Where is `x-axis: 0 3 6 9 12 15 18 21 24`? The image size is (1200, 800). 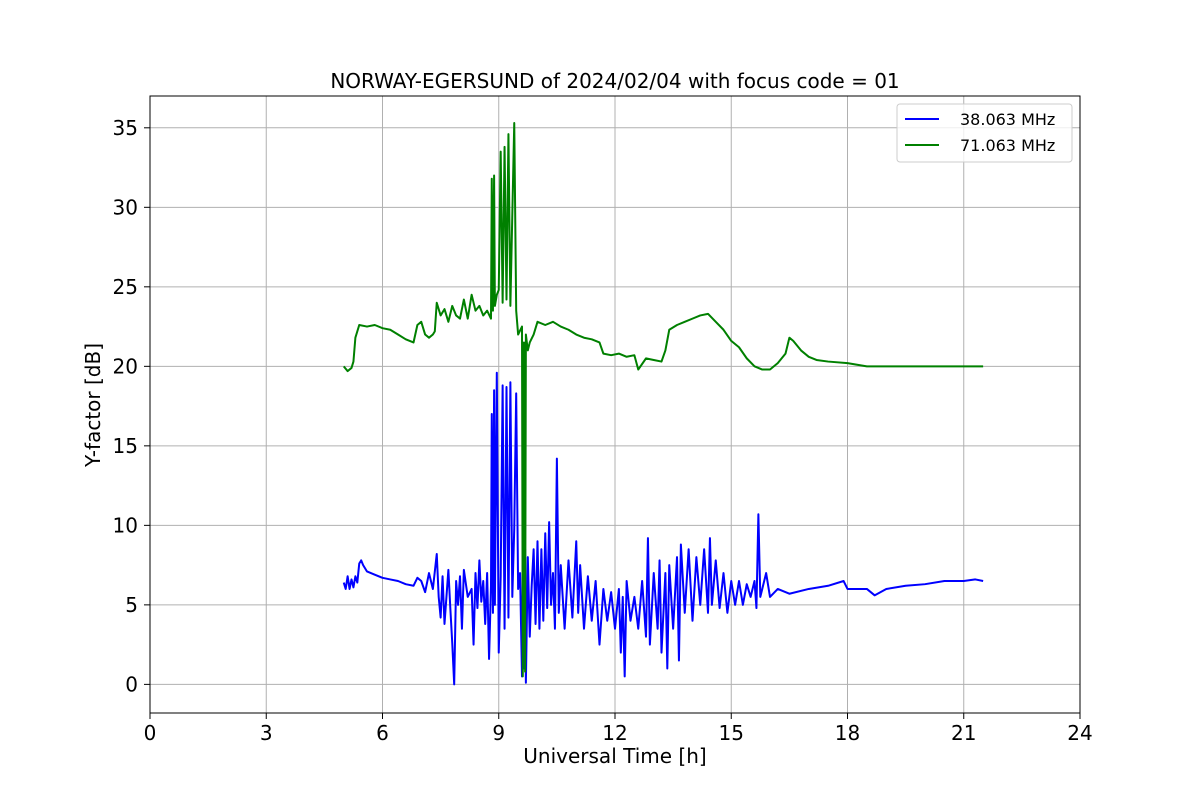
x-axis: 0 3 6 9 12 15 18 21 24 is located at coordinates (618, 729).